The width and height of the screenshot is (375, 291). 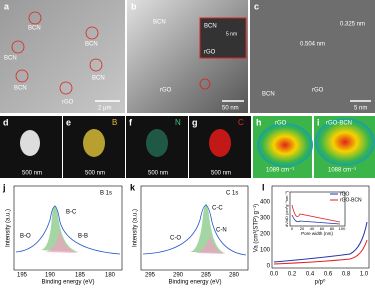 I want to click on hrtem-image, so click(x=312, y=56).